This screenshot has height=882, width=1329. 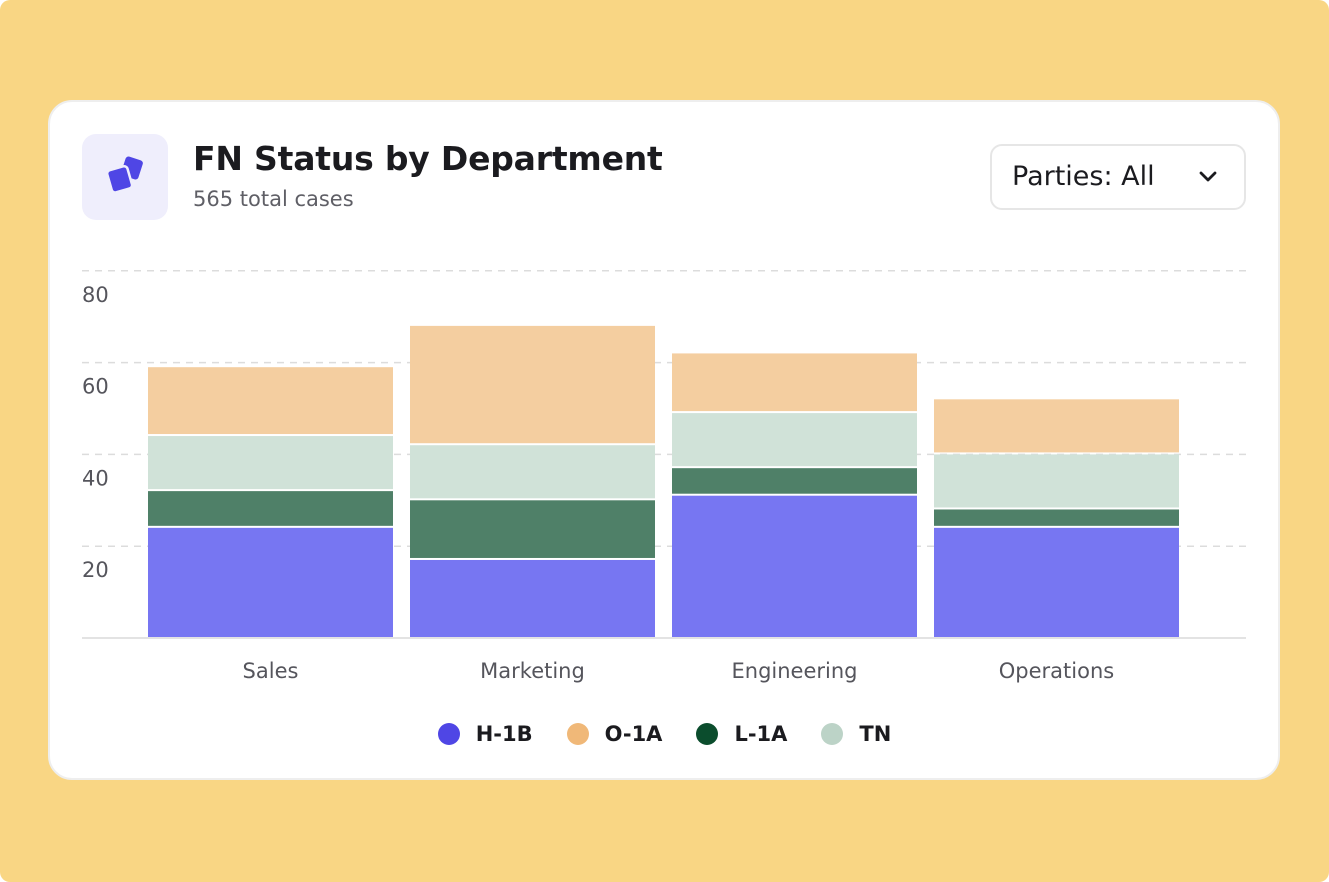 I want to click on bar-tn-engineering, so click(x=794, y=440).